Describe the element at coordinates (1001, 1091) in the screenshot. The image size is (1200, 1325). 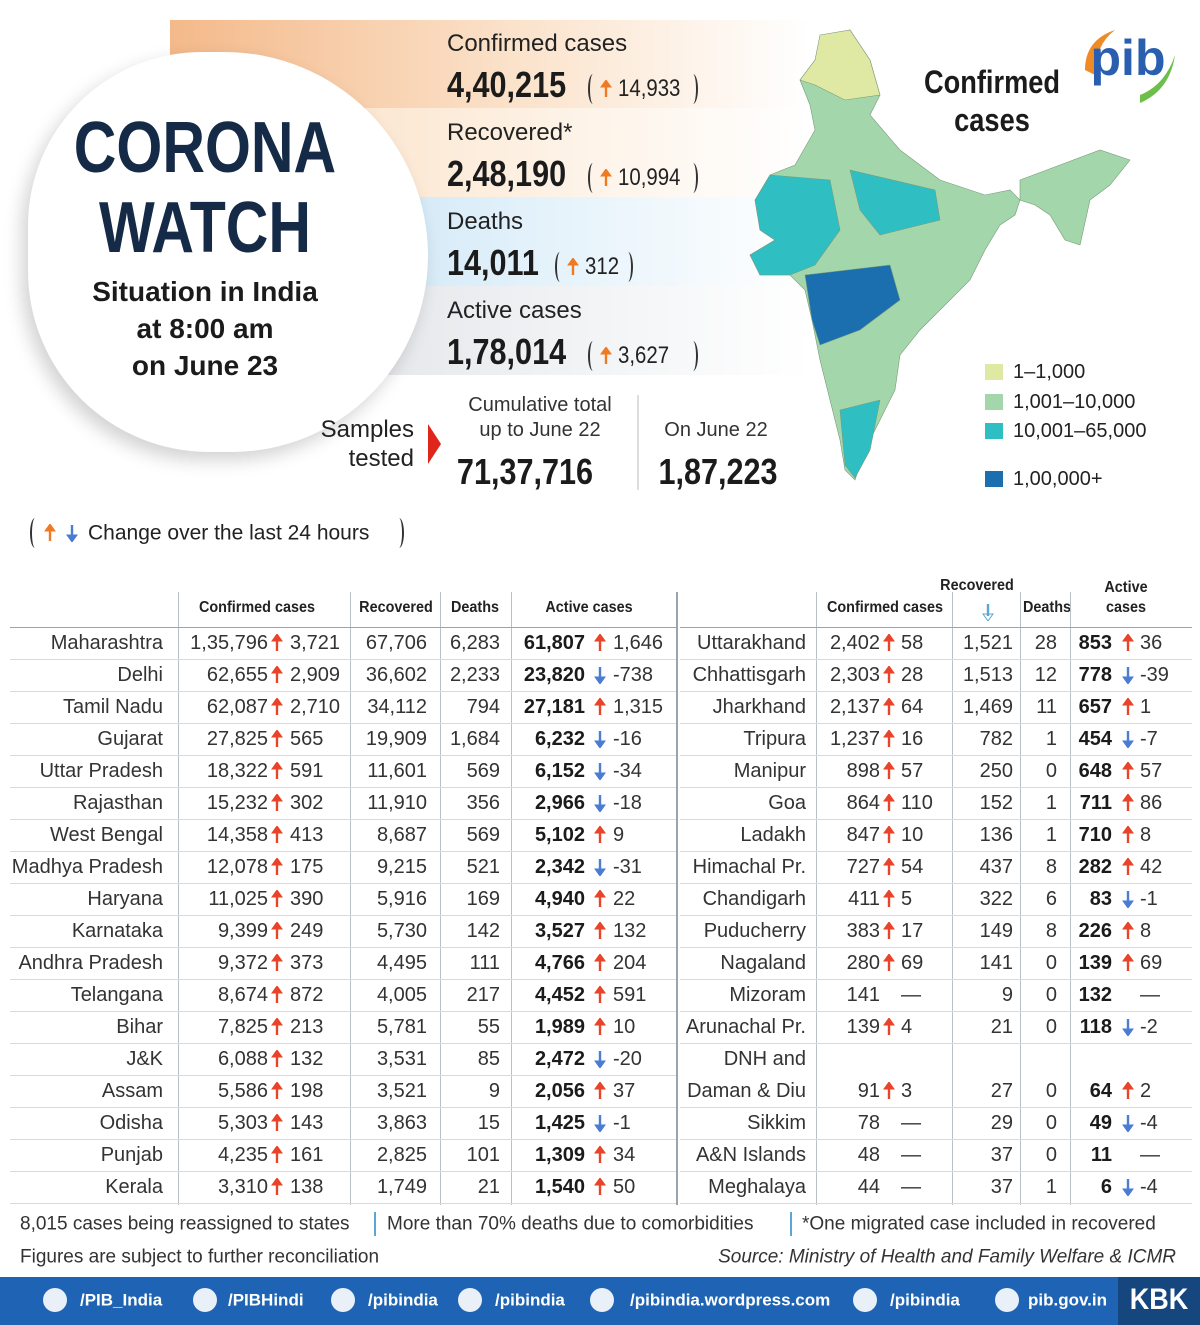
I see `recovered: 27` at that location.